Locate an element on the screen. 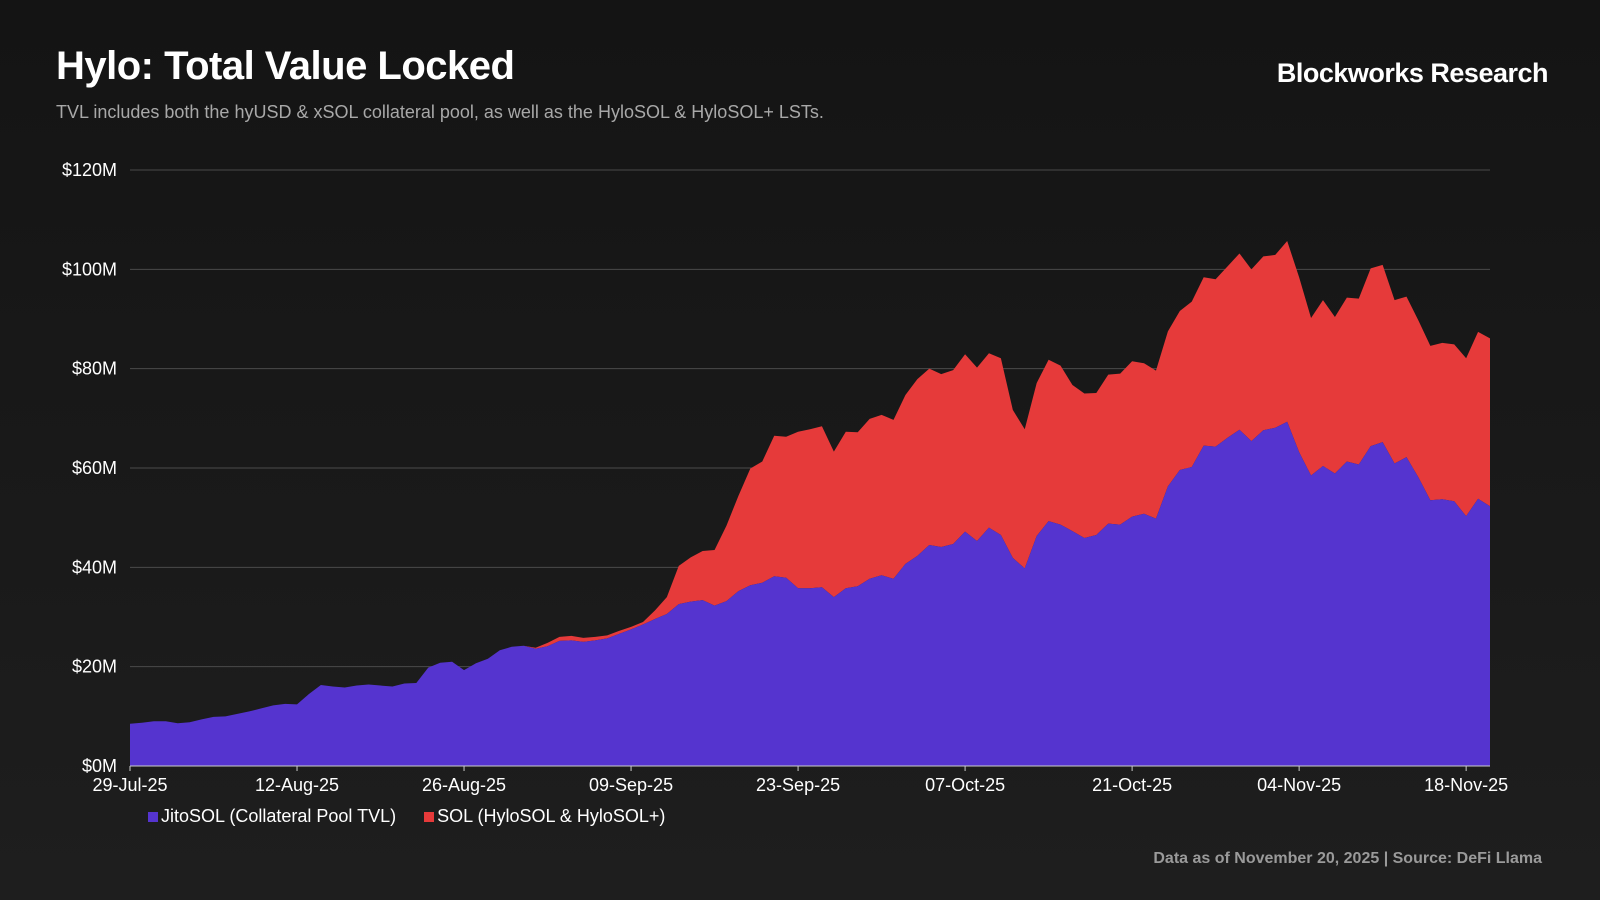  legend-label-jitosol: JitoSOL (Collateral Pool TVL) is located at coordinates (279, 816).